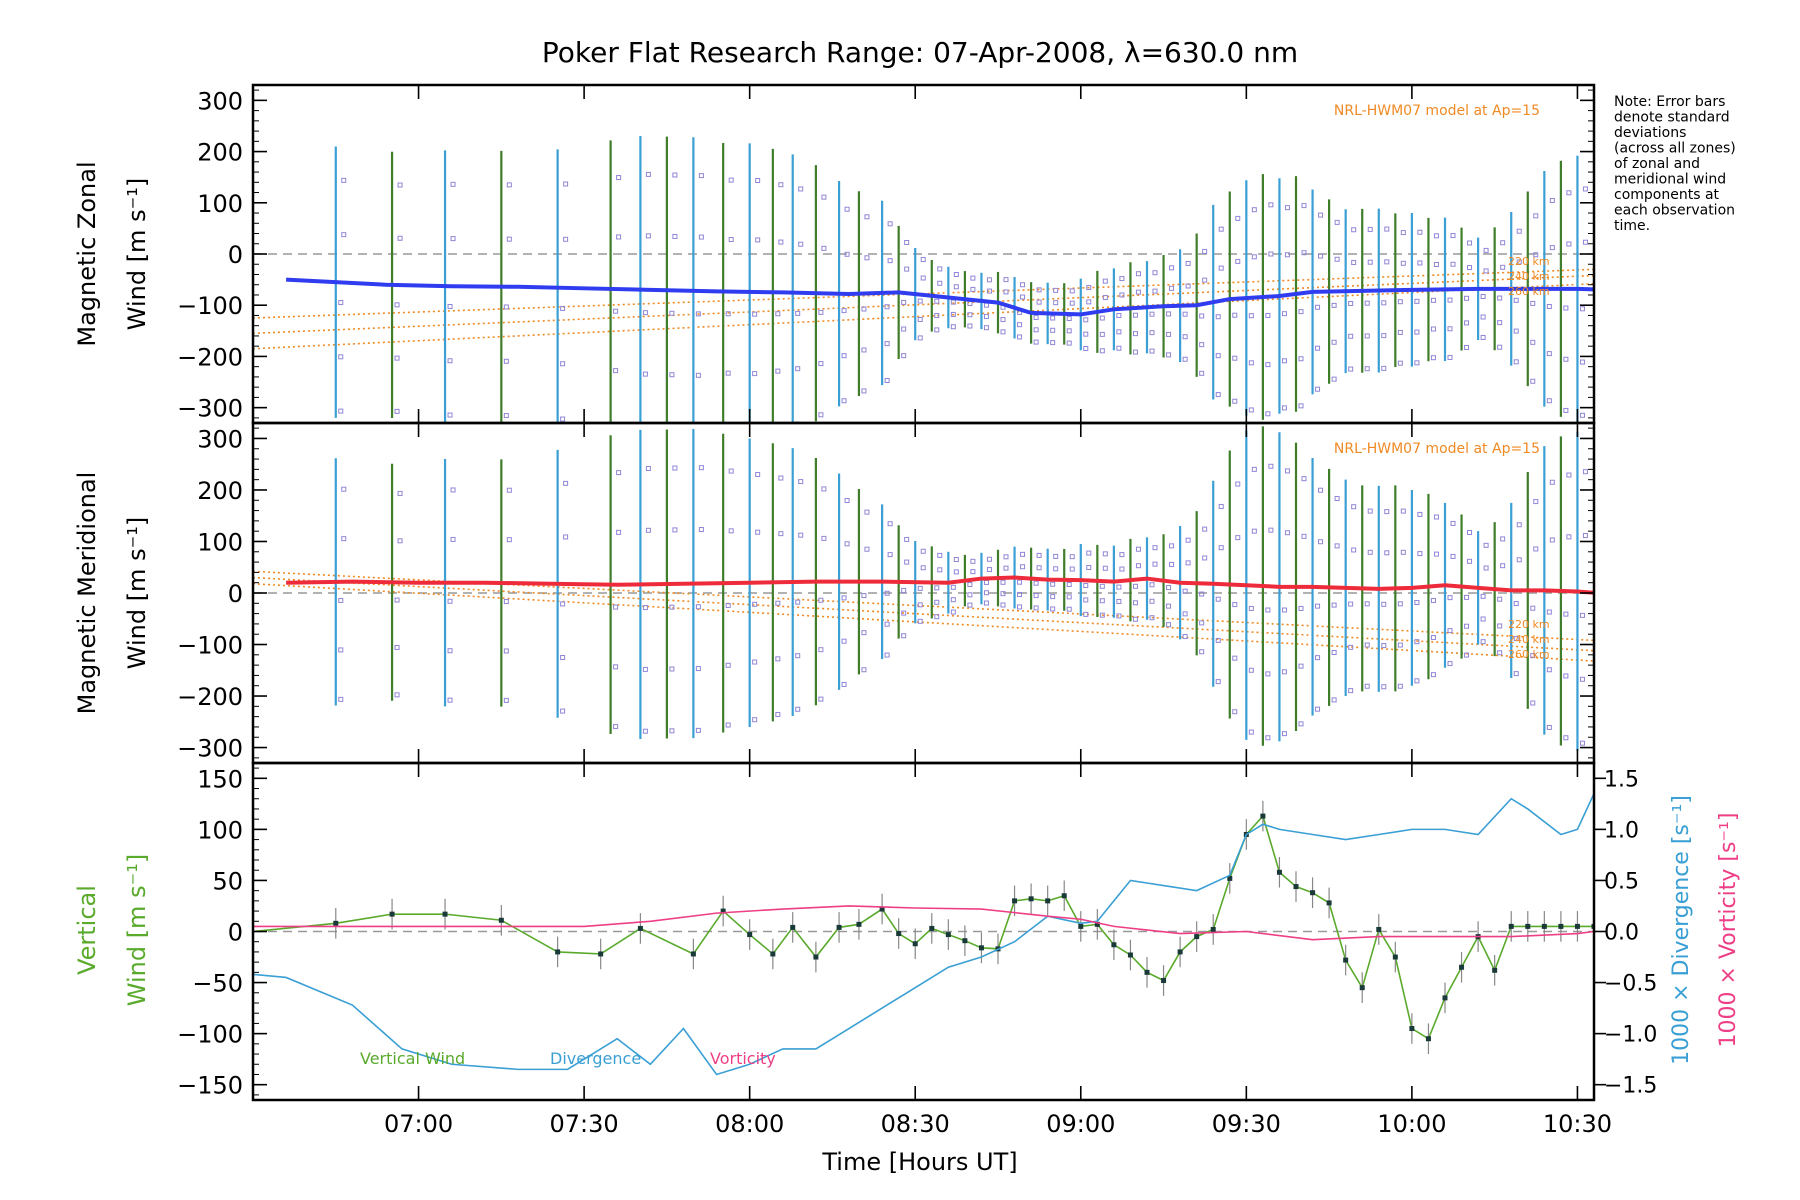  Describe the element at coordinates (87, 593) in the screenshot. I see `y-axis-label: Magnetic Meridional` at that location.